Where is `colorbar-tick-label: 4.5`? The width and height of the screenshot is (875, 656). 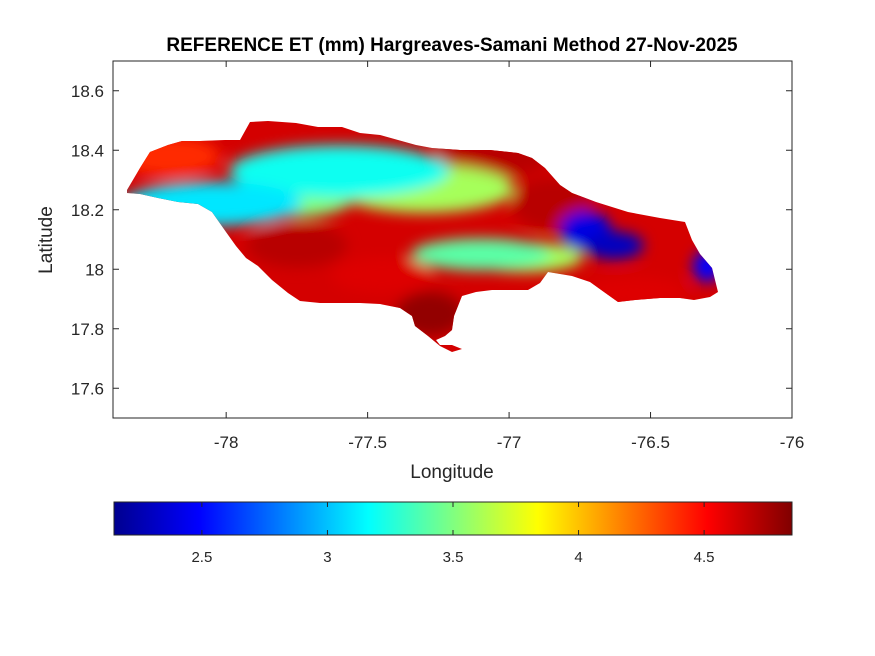 colorbar-tick-label: 4.5 is located at coordinates (704, 557).